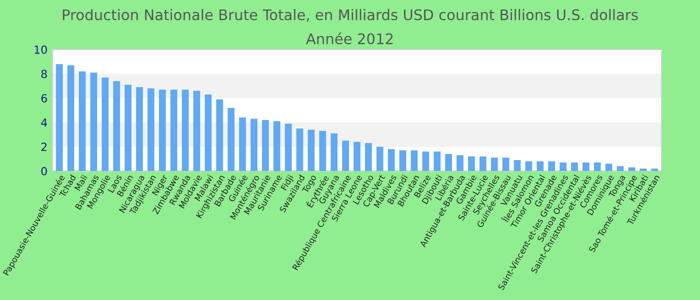  Describe the element at coordinates (40, 49) in the screenshot. I see `y-tick-label: 10` at that location.